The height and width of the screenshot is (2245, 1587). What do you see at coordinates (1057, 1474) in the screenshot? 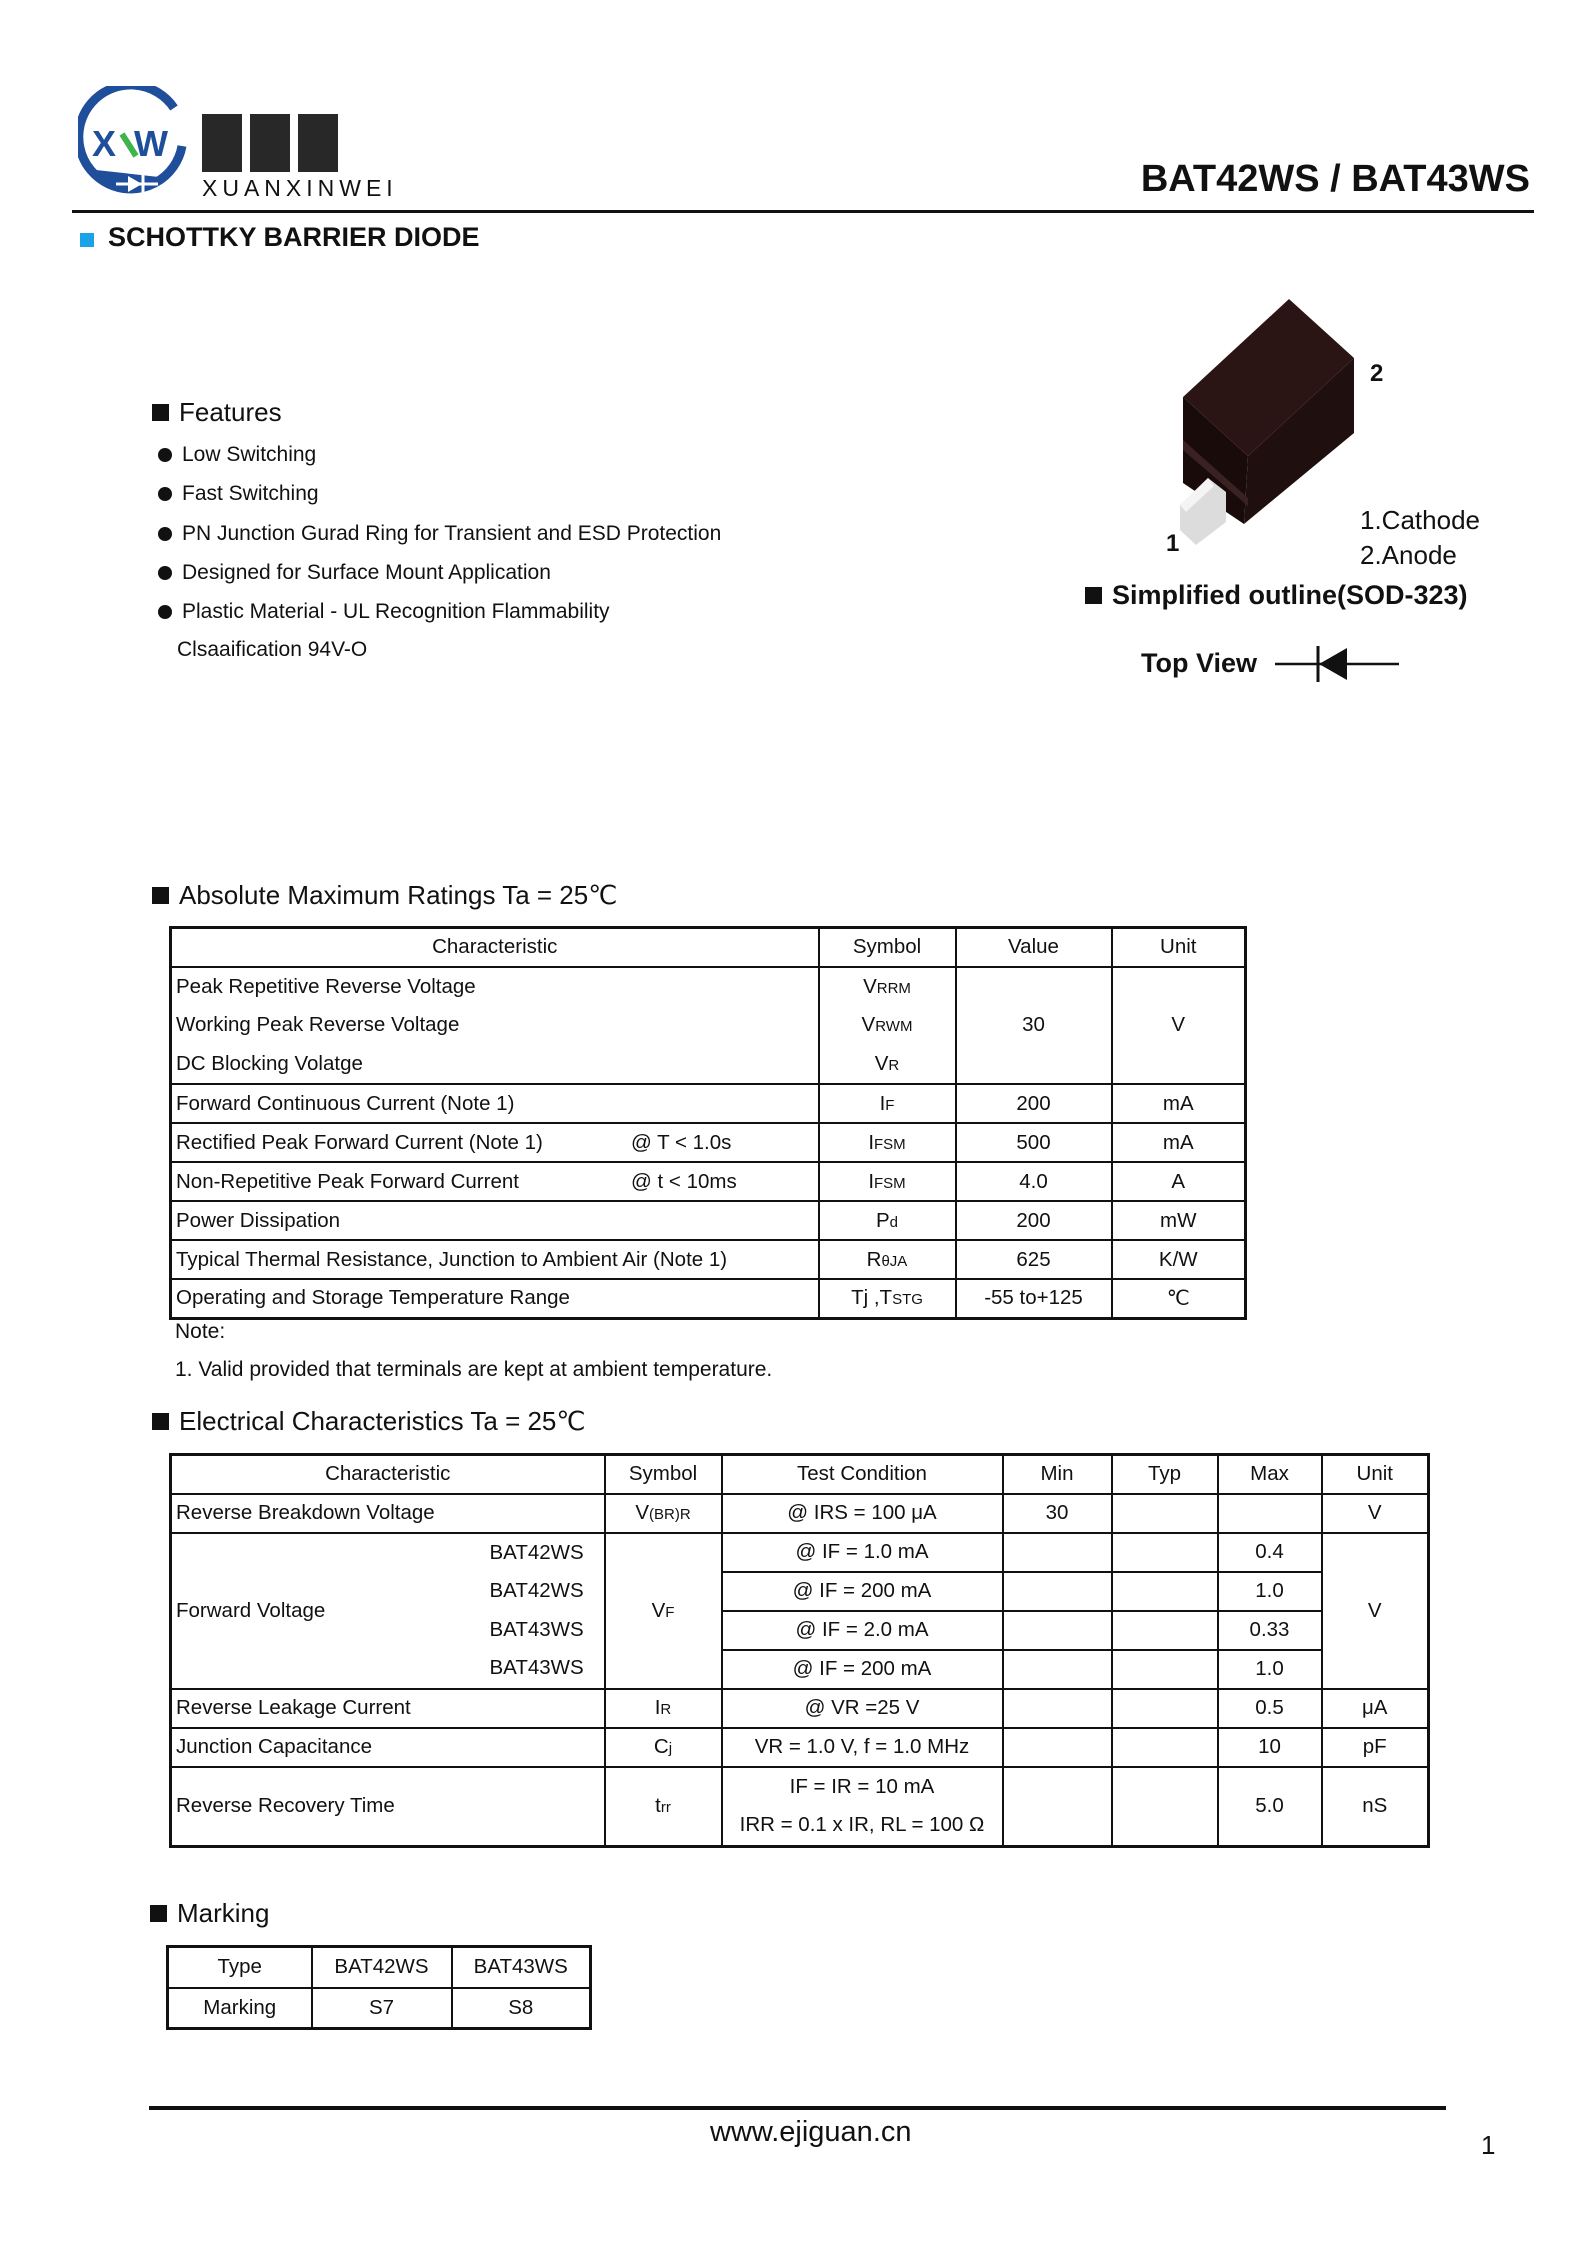
I see `column-header: Min` at bounding box center [1057, 1474].